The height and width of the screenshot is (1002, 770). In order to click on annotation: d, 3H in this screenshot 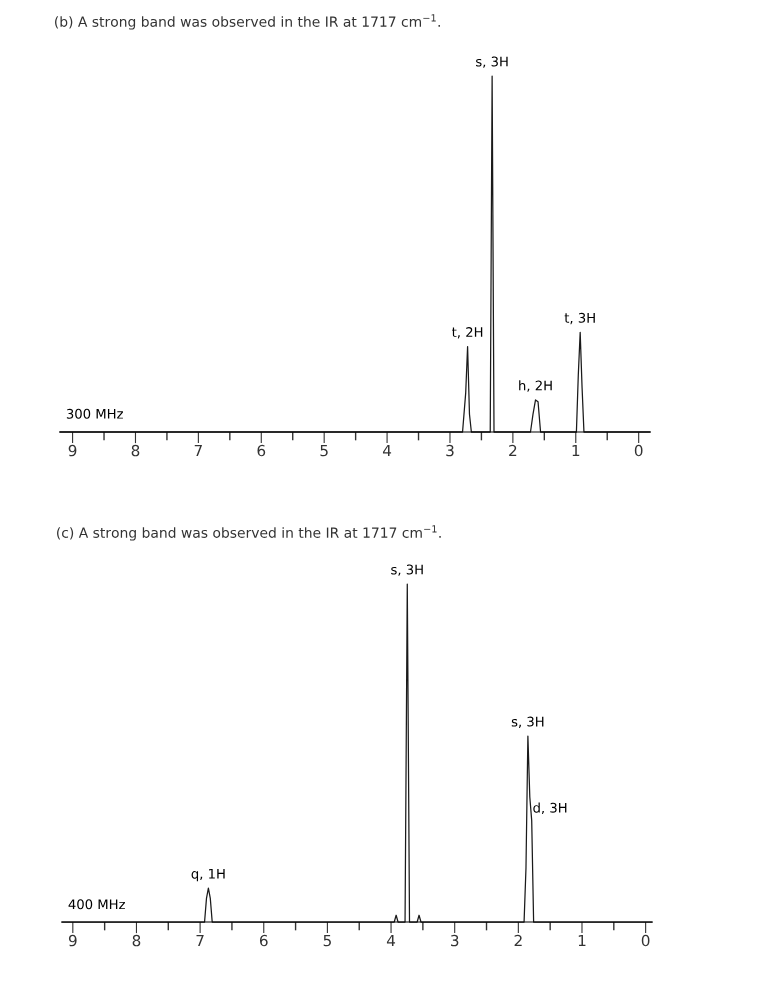, I will do `click(550, 808)`.